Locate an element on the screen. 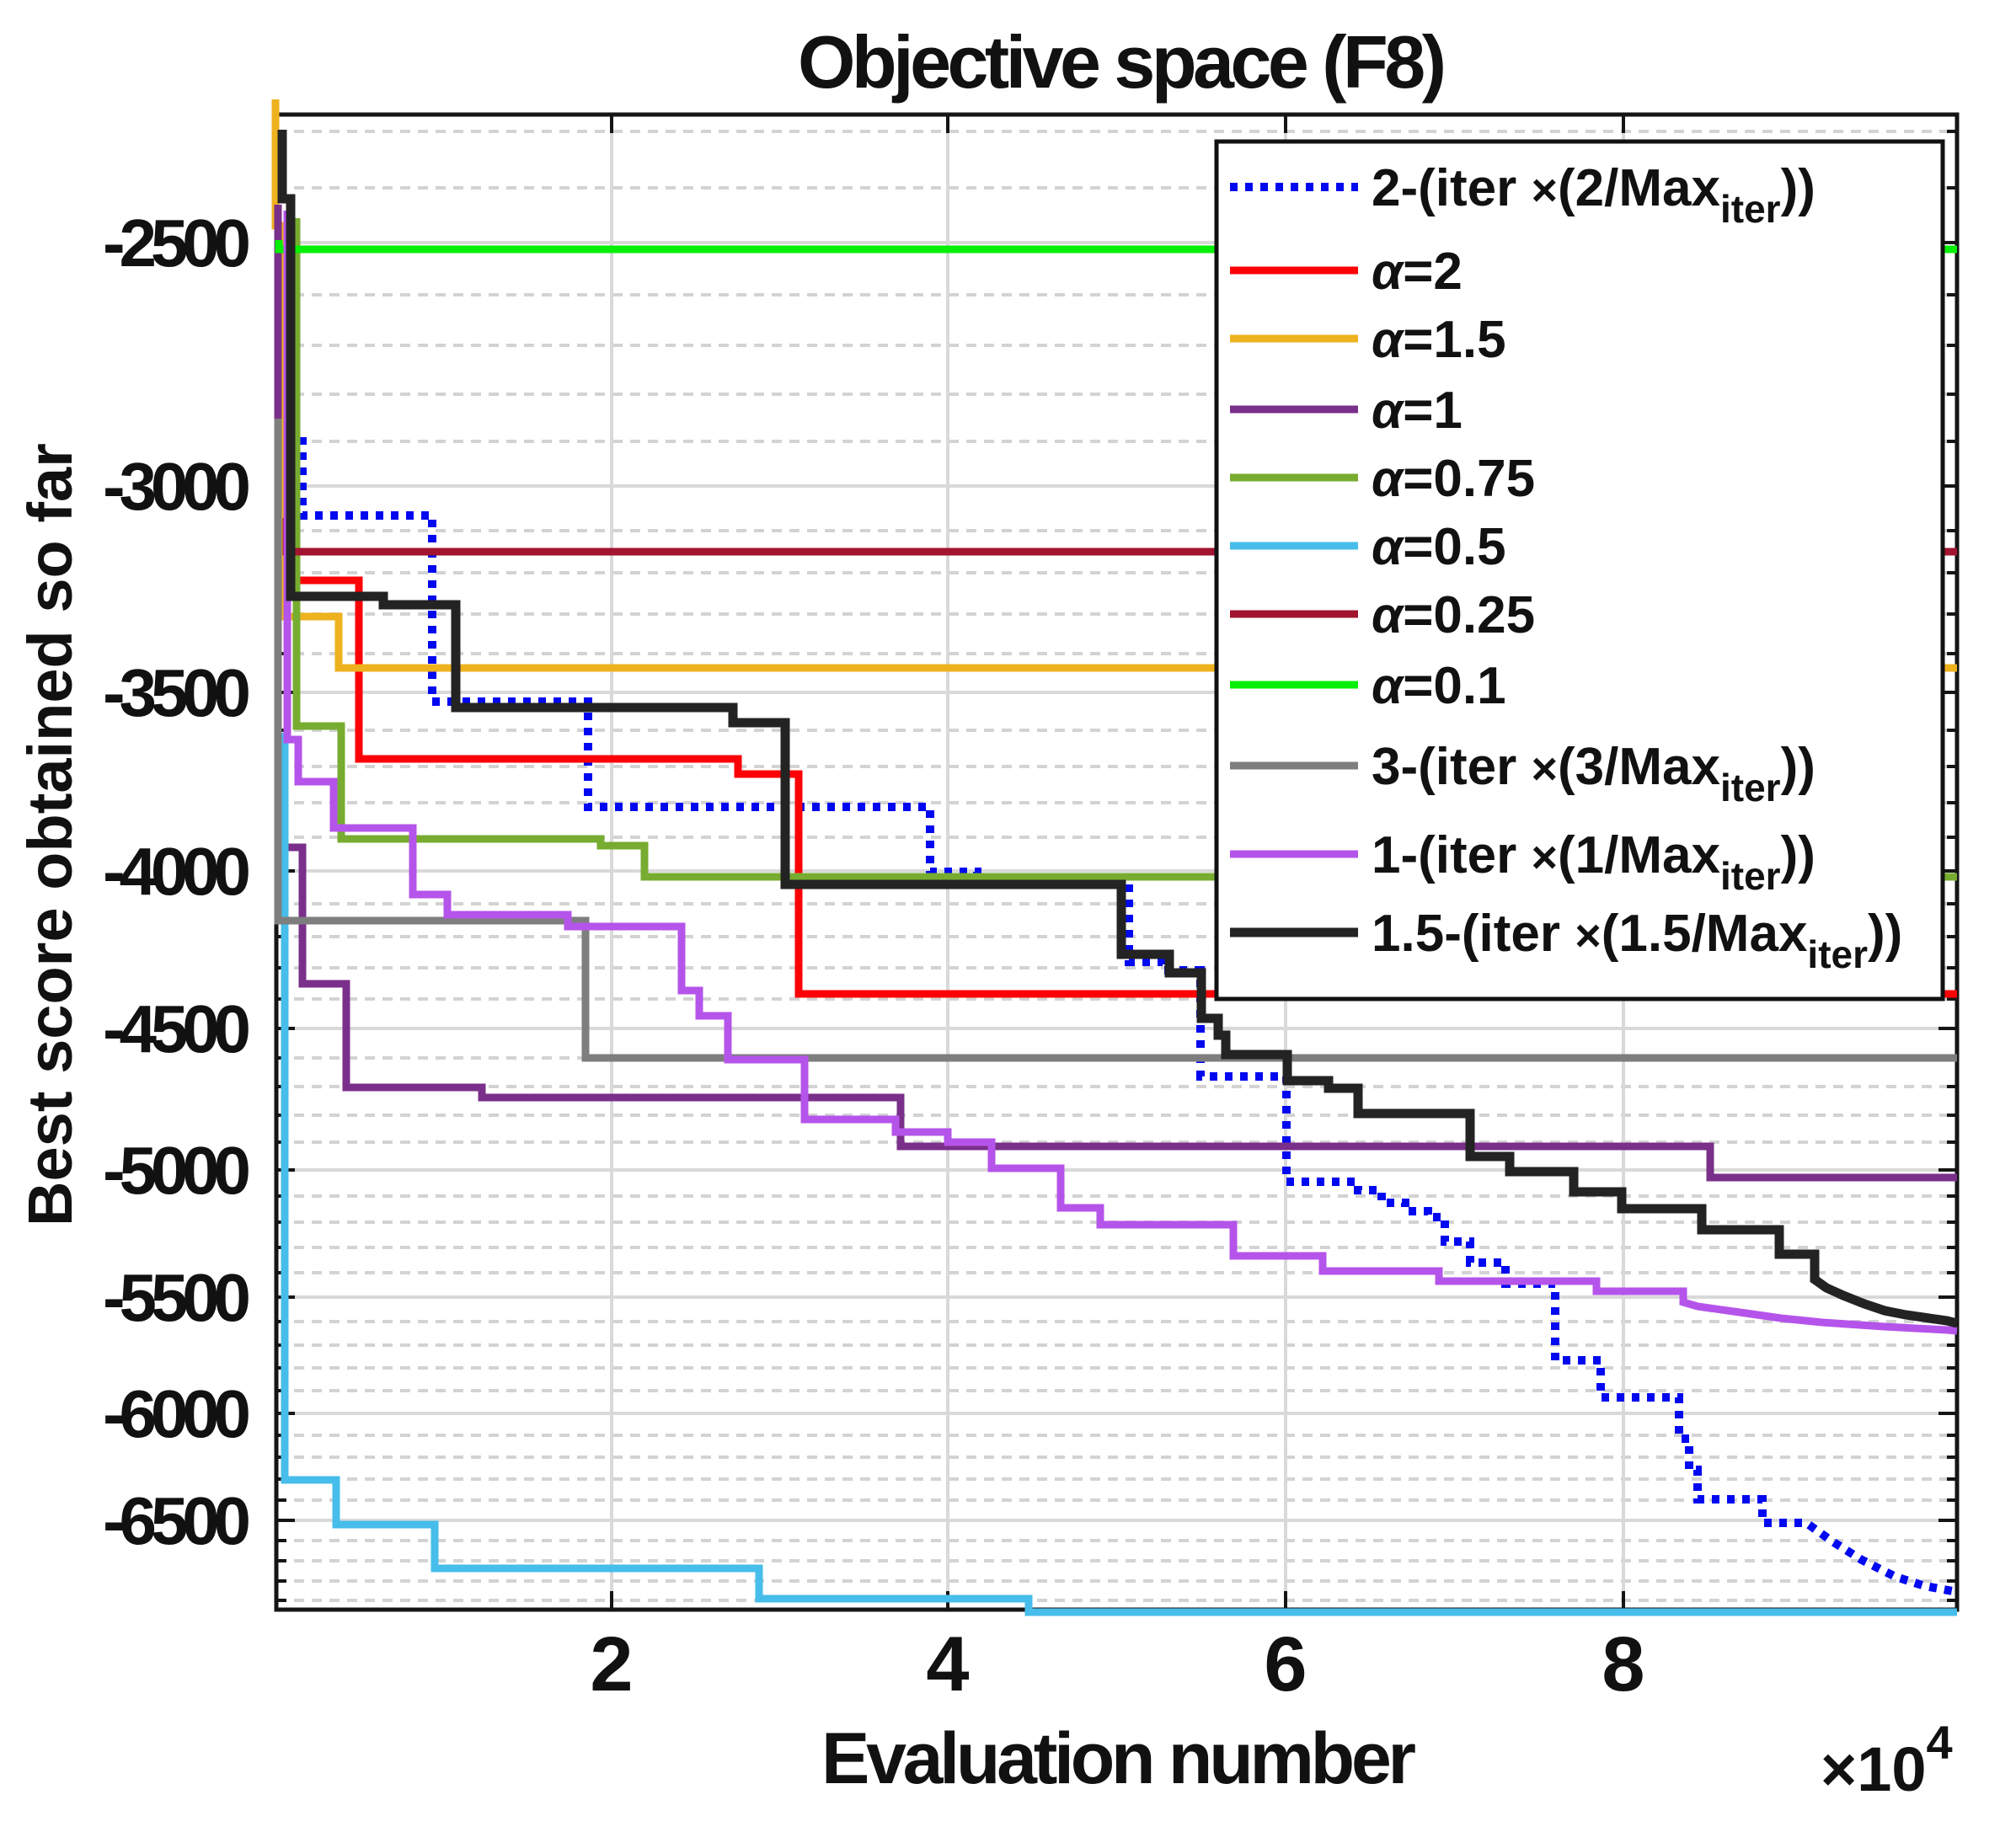  svg-text: α=1 is located at coordinates (1417, 411).